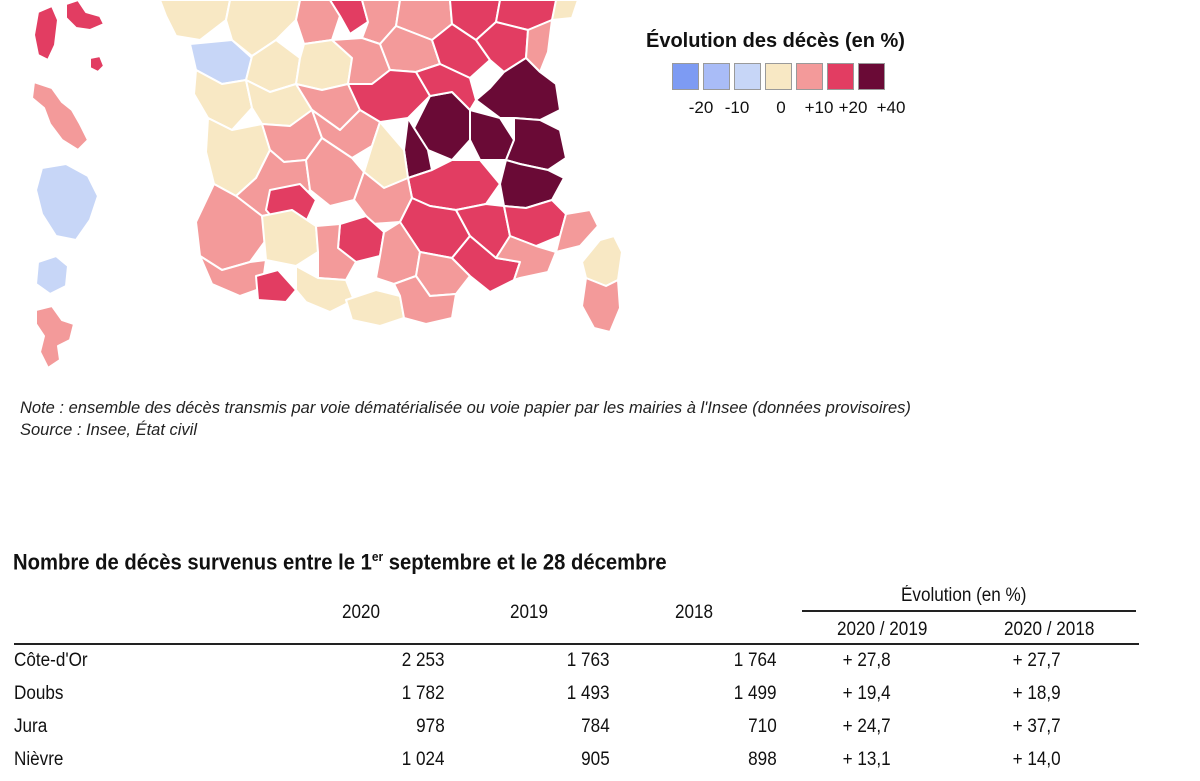  Describe the element at coordinates (55, 337) in the screenshot. I see `mayotte` at that location.